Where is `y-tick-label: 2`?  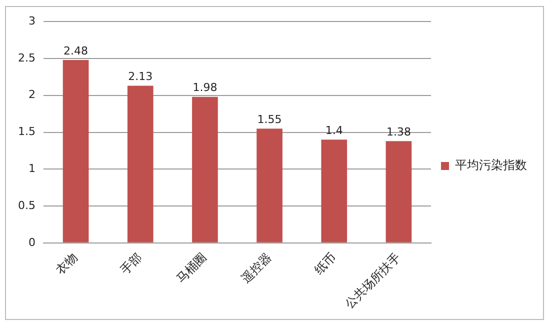 y-tick-label: 2 is located at coordinates (32, 95).